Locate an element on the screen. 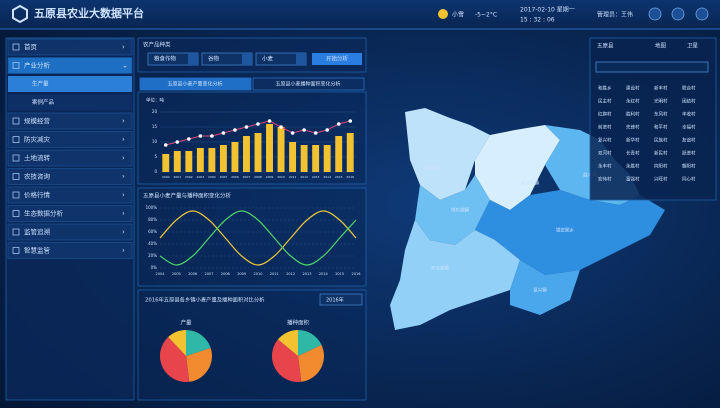 The height and width of the screenshot is (408, 720). y-tick-label: 0 is located at coordinates (155, 171).